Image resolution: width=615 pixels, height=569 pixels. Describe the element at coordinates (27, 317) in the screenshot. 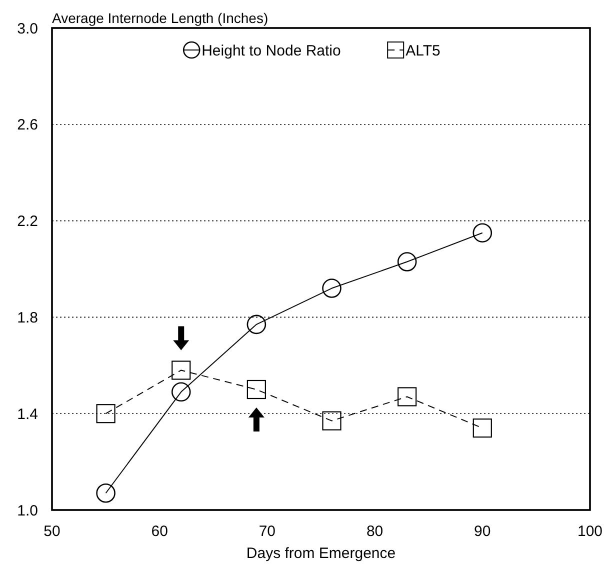

I see `y-tick-label: 1.8` at that location.